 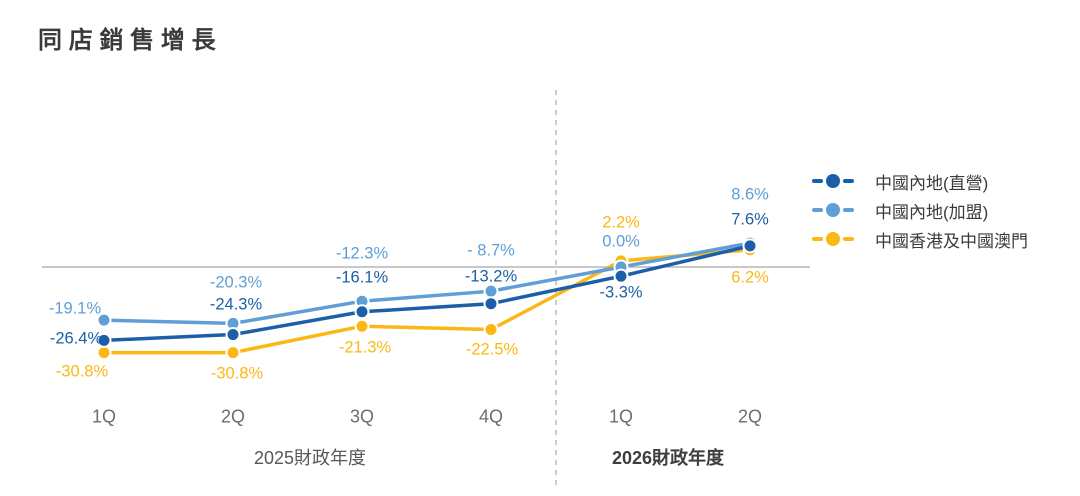 I want to click on fiscal-year-label: 2025財政年度, so click(x=310, y=458).